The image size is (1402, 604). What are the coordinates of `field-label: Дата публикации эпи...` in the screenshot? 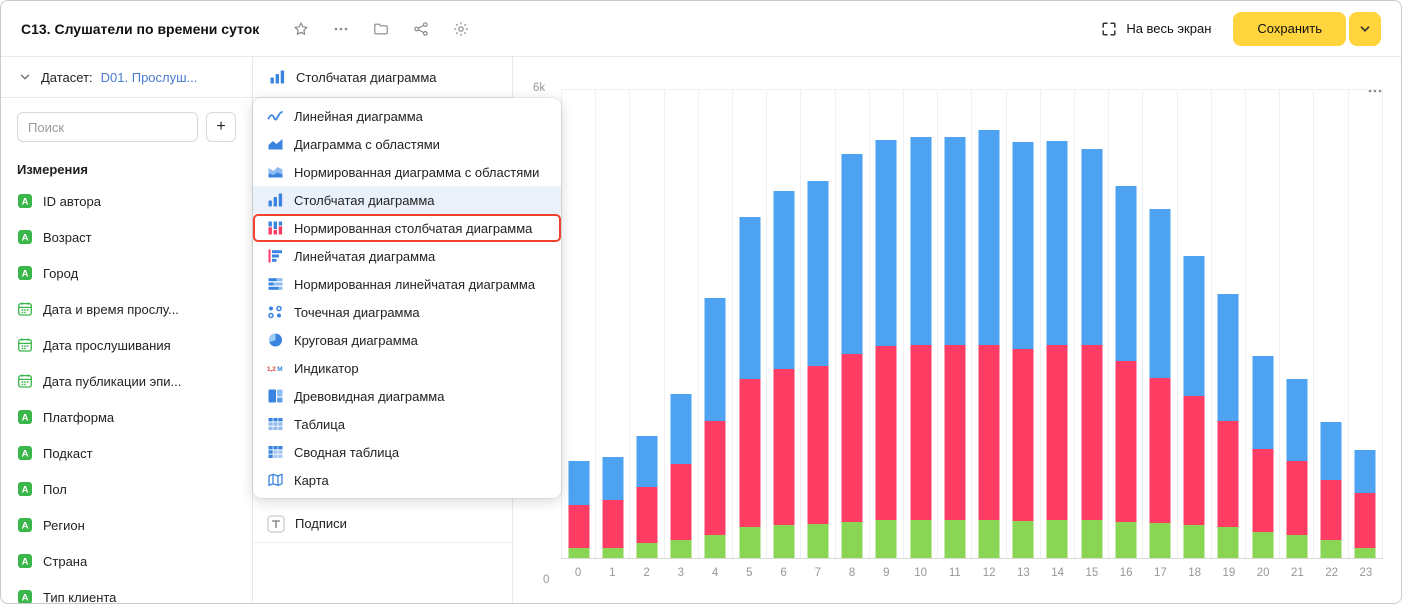 It's located at (112, 381).